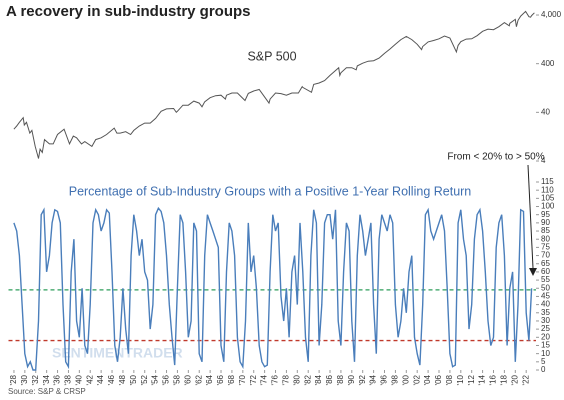 This screenshot has width=564, height=400. What do you see at coordinates (545, 328) in the screenshot?
I see `y-tick-label: 25` at bounding box center [545, 328].